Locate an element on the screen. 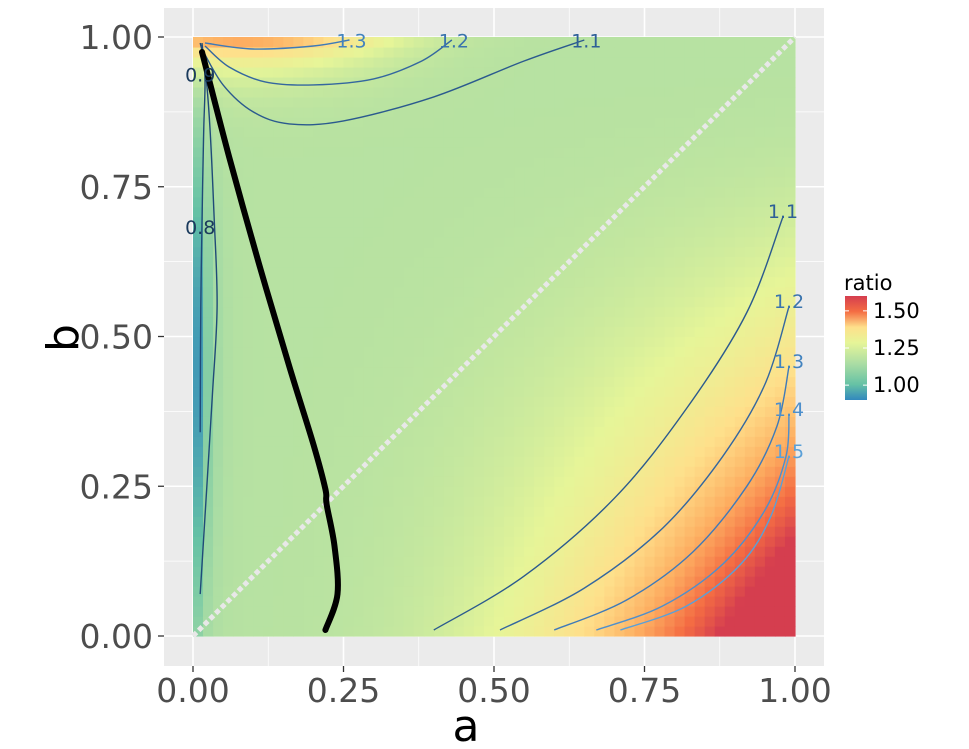  contour-label: 0.8 is located at coordinates (200, 228).